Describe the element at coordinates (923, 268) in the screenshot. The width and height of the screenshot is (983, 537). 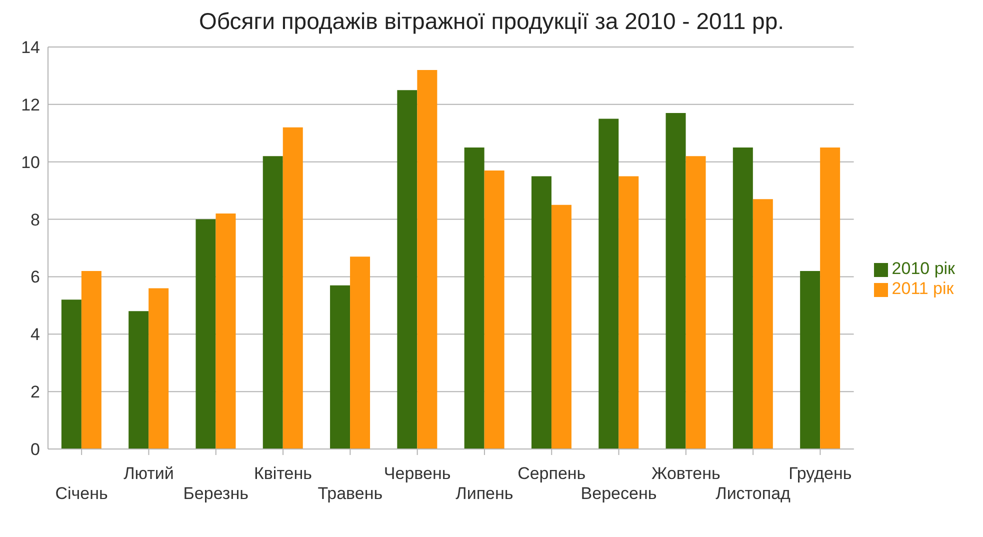
I see `legend-label: 2010 рік` at that location.